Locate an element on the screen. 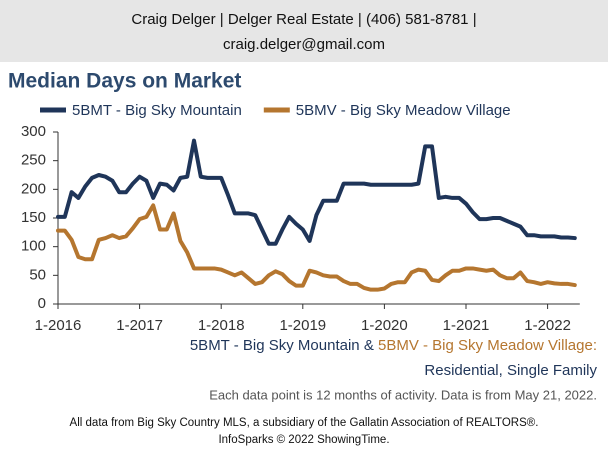  x-tick-label: 1-2018 is located at coordinates (221, 325).